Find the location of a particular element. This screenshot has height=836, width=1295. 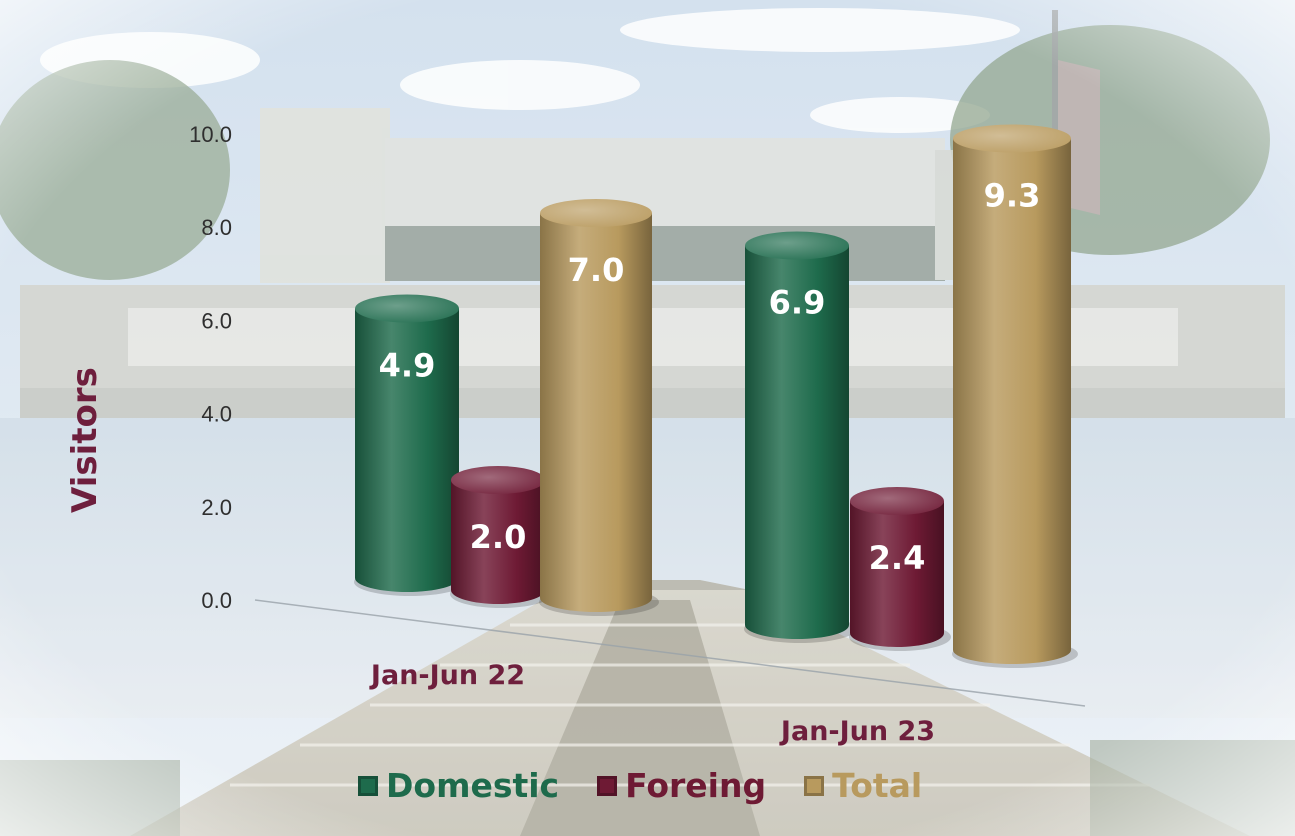

bar-value-label: 7.0 is located at coordinates (596, 270).